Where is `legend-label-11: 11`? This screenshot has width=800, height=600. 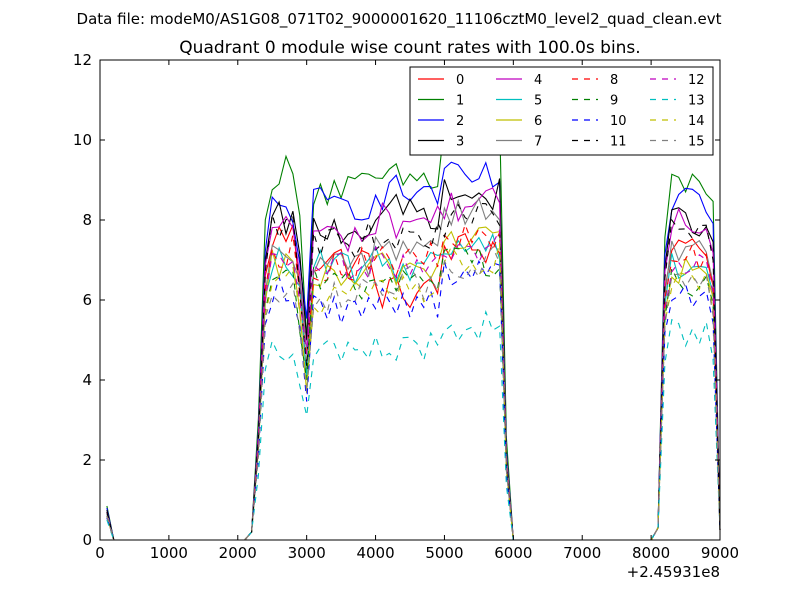
legend-label-11: 11 is located at coordinates (618, 142).